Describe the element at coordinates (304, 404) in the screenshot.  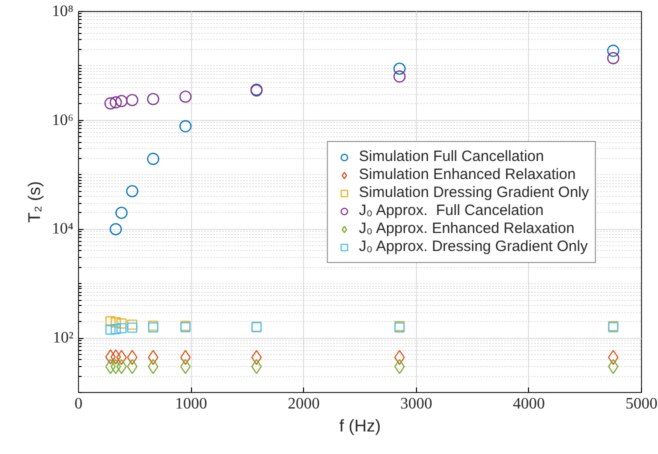
I see `x-tick-label: 2000` at that location.